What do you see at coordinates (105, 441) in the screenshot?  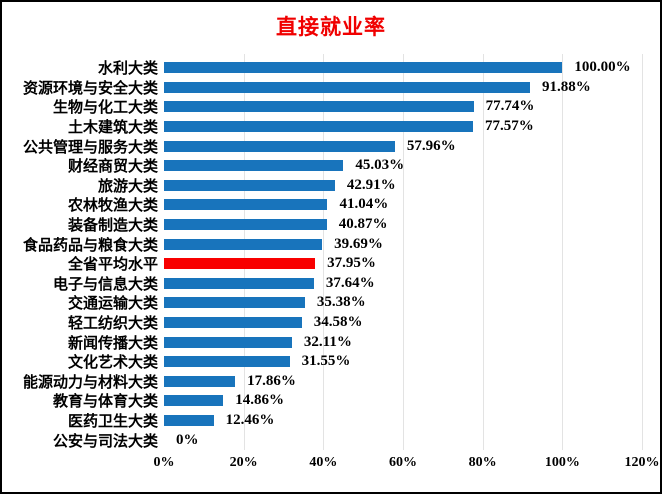 I see `category-label: 公安与司法大类` at bounding box center [105, 441].